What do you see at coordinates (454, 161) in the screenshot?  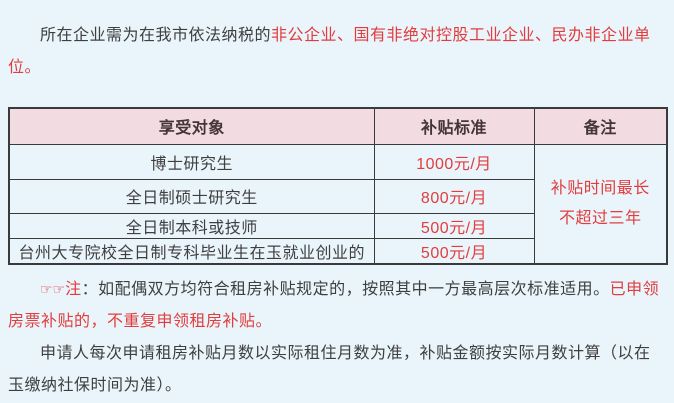 I see `cell-standard: 1000元/月` at bounding box center [454, 161].